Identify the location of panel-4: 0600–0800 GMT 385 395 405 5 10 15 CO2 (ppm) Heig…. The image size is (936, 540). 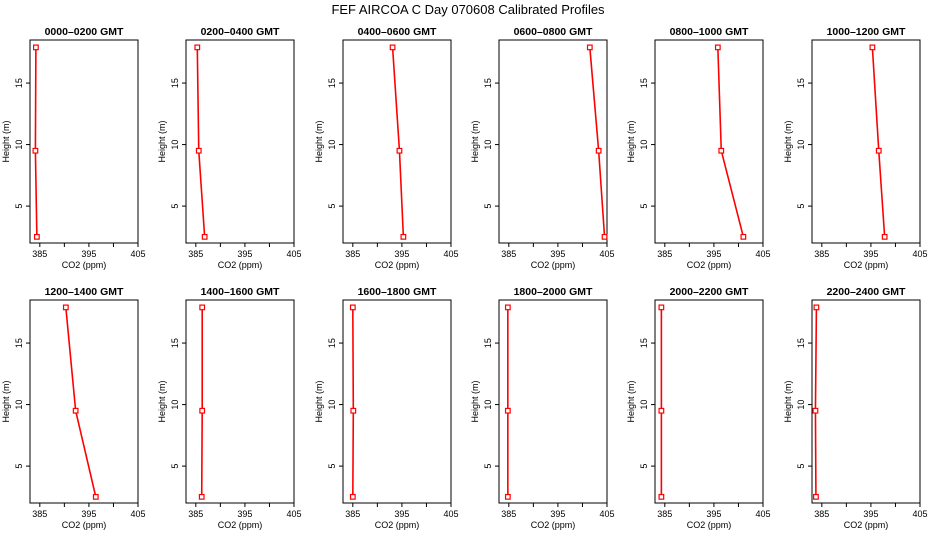
(542, 148).